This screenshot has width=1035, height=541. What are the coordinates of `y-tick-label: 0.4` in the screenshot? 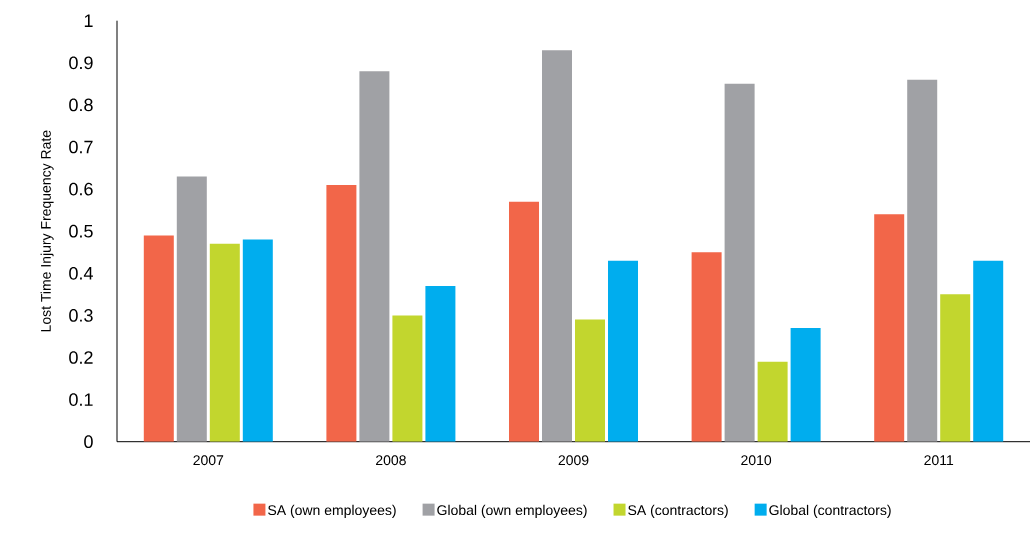 It's located at (81, 273).